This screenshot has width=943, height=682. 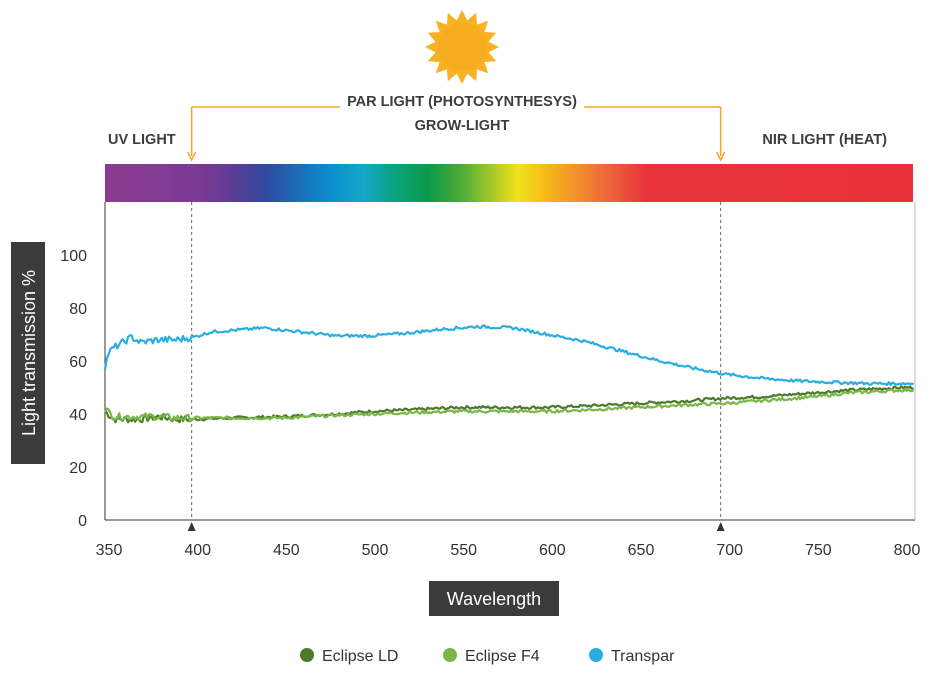 I want to click on grow-light-label: GROW-LIGHT, so click(x=462, y=126).